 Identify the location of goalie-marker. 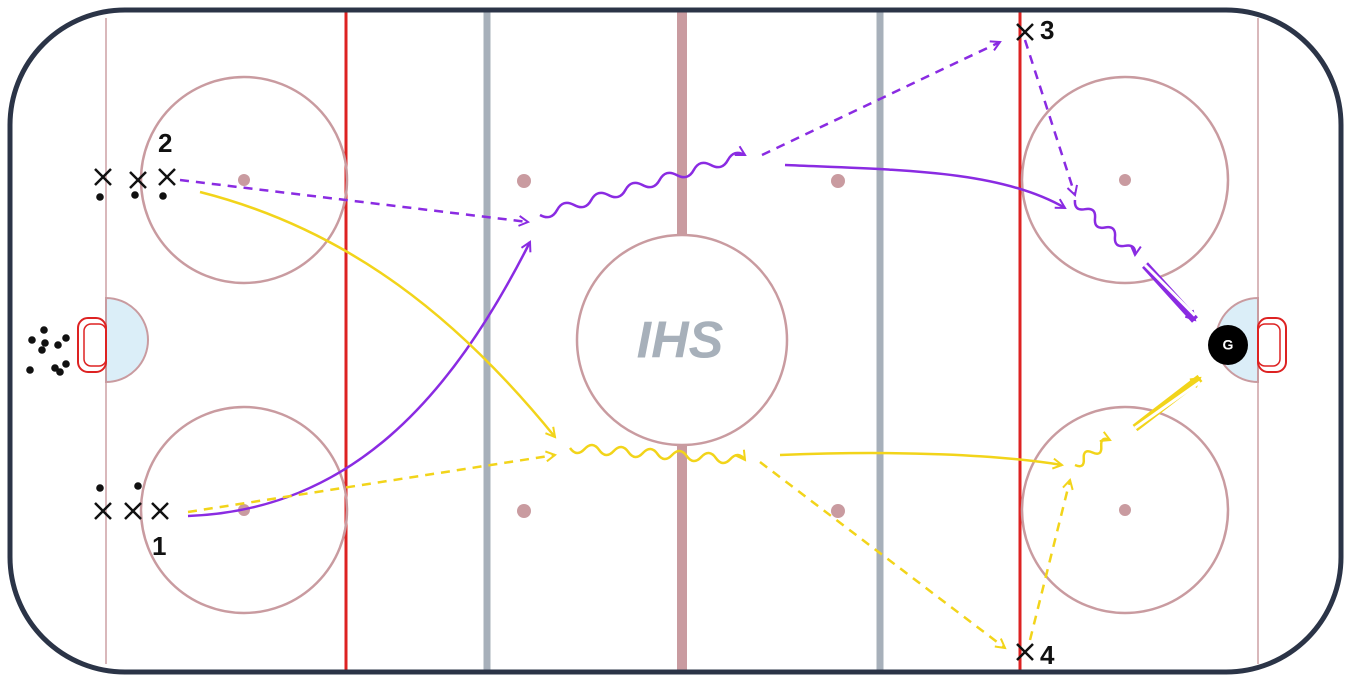
(1228, 345).